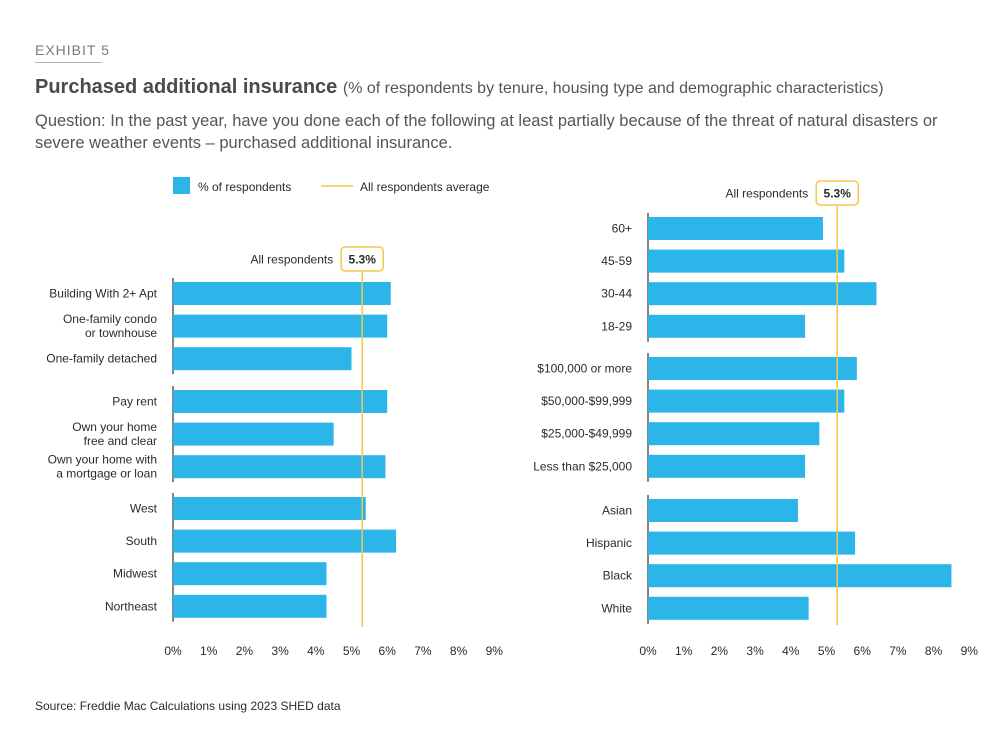 The width and height of the screenshot is (1000, 749). I want to click on category-label: Less than $25,000, so click(582, 466).